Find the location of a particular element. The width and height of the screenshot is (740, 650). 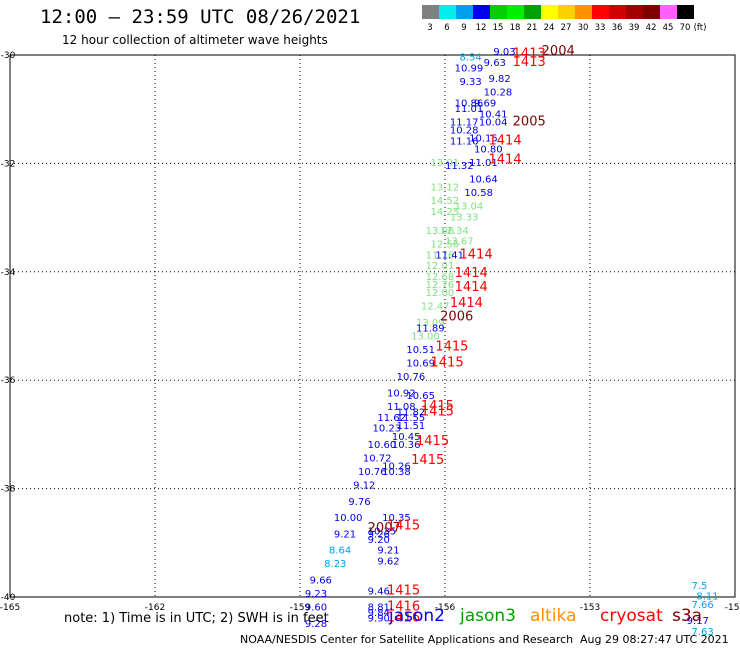

swh-observation: 11.62 is located at coordinates (391, 418).